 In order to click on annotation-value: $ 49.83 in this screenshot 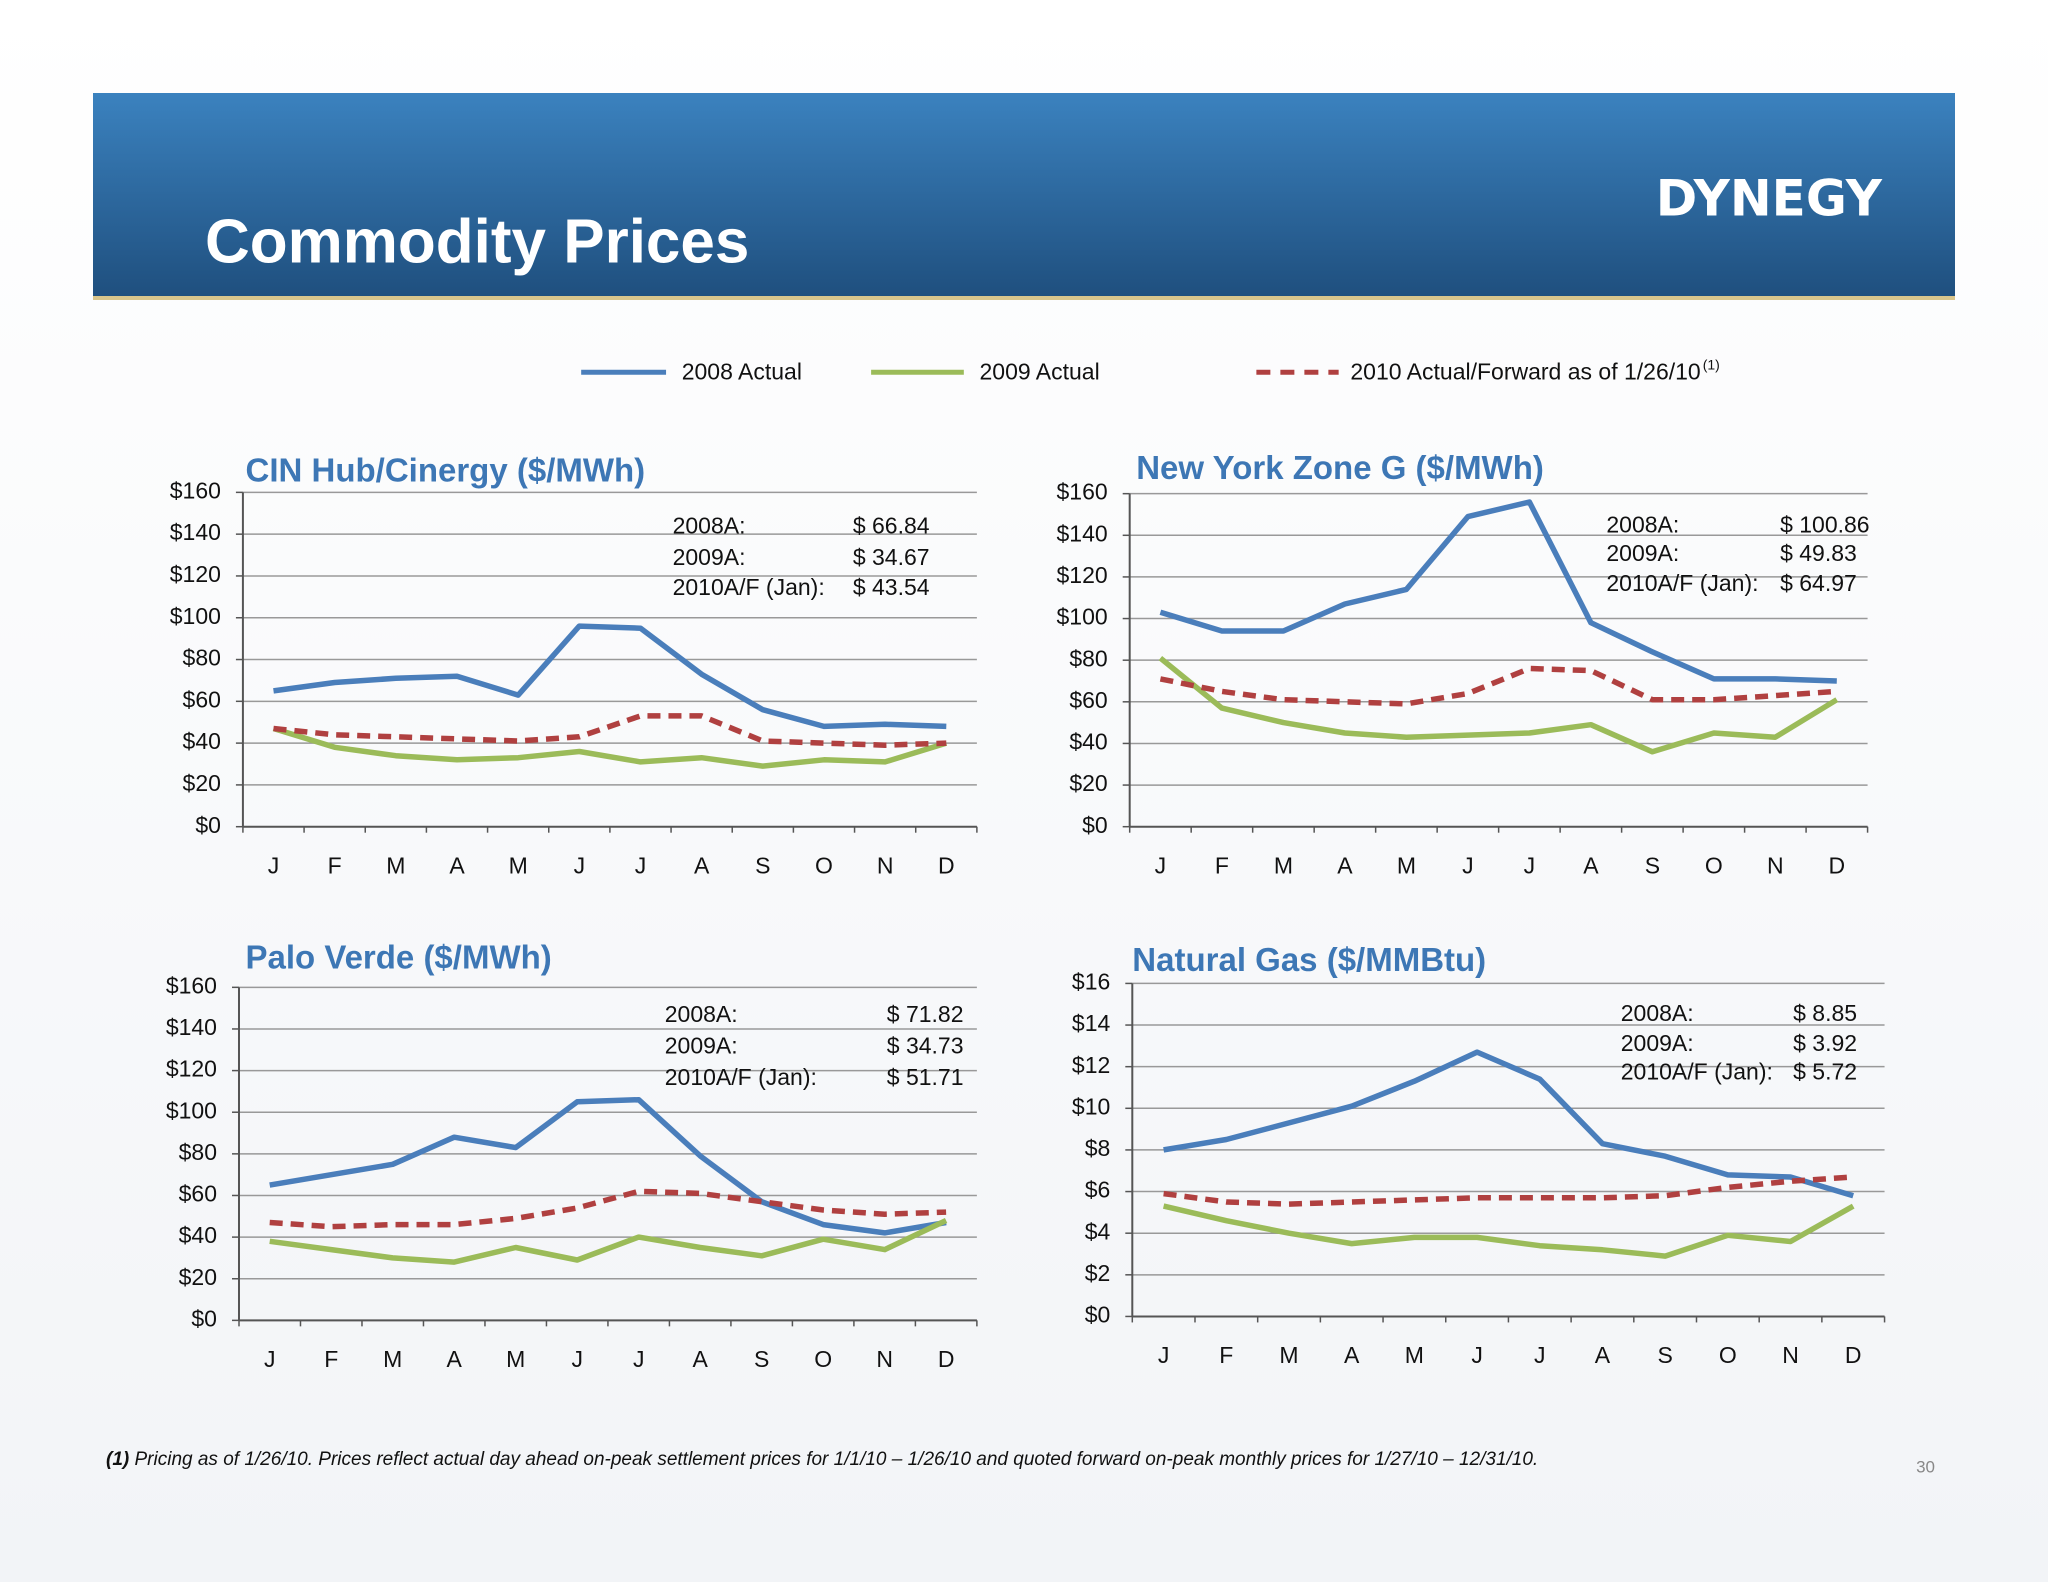, I will do `click(1818, 553)`.